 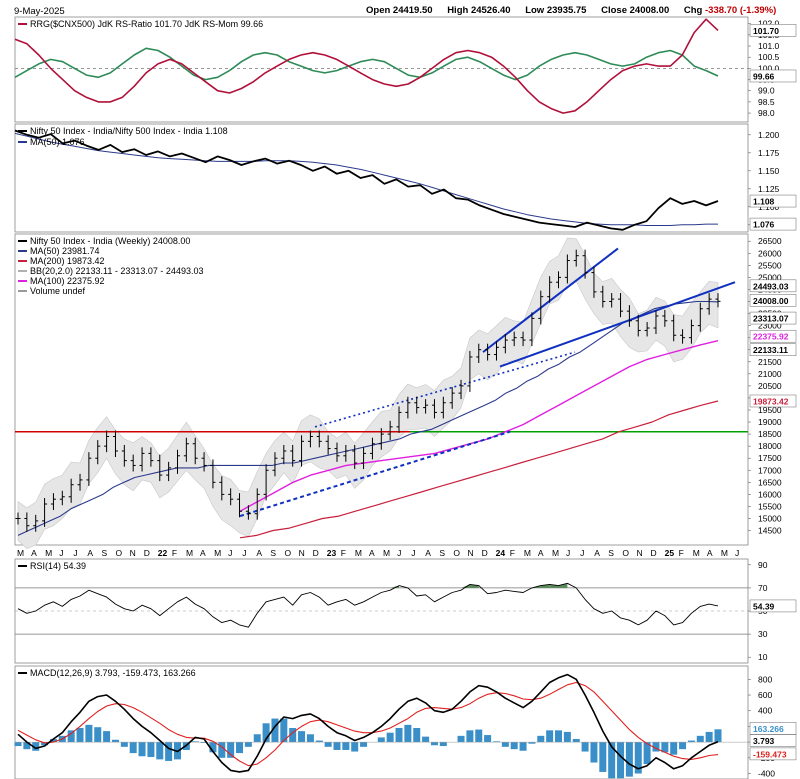 I want to click on ma100-line, so click(x=479, y=426).